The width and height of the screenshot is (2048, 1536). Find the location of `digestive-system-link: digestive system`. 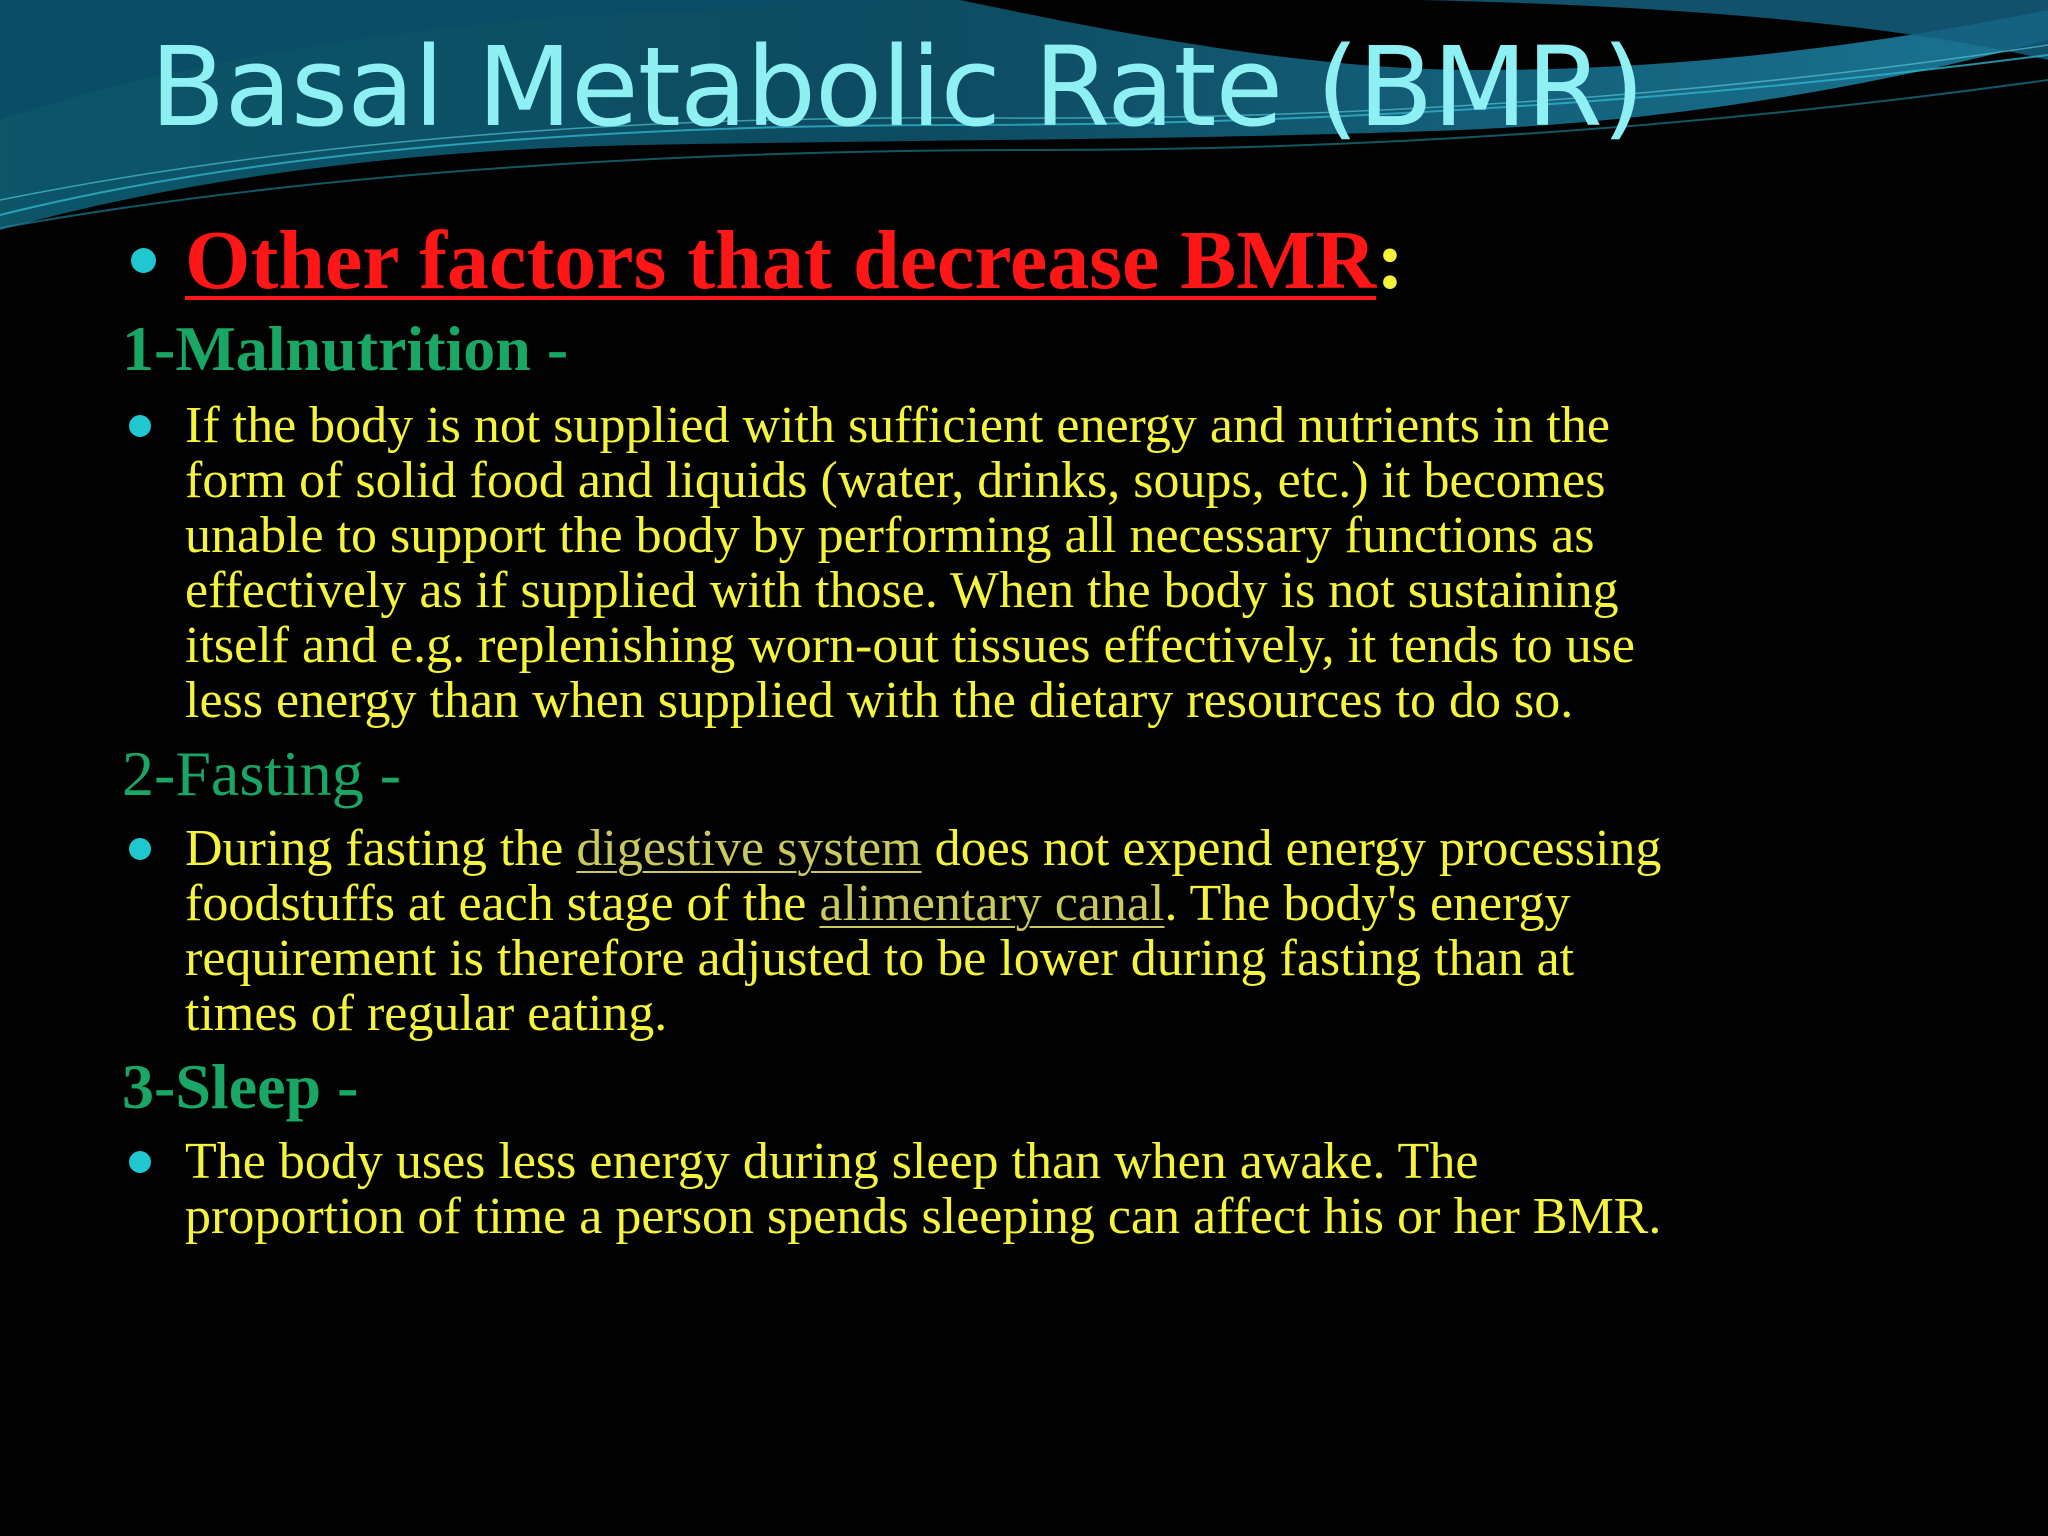

digestive-system-link: digestive system is located at coordinates (749, 848).